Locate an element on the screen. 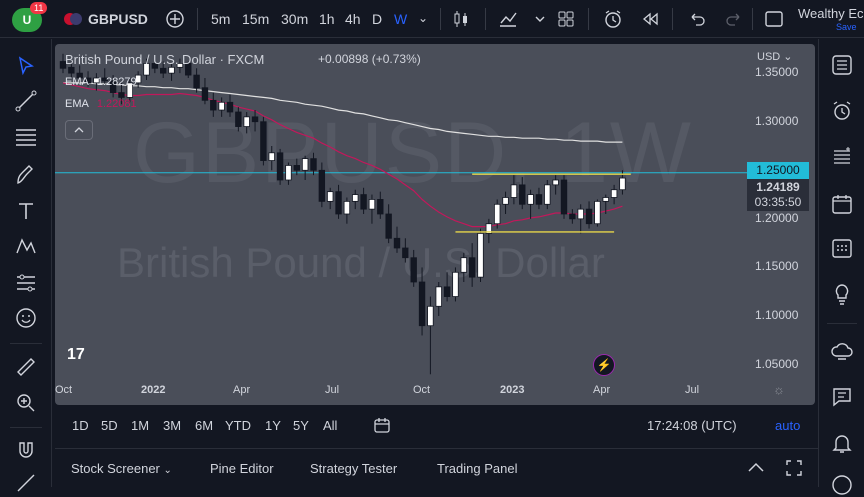  tab-trading-panel: Trading Panel is located at coordinates (477, 468).